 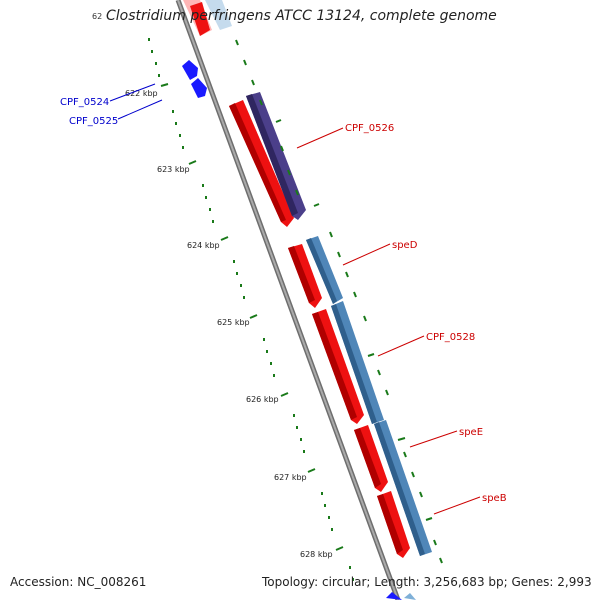 What do you see at coordinates (84, 102) in the screenshot?
I see `gene-label-cpf-0524: CPF_0524` at bounding box center [84, 102].